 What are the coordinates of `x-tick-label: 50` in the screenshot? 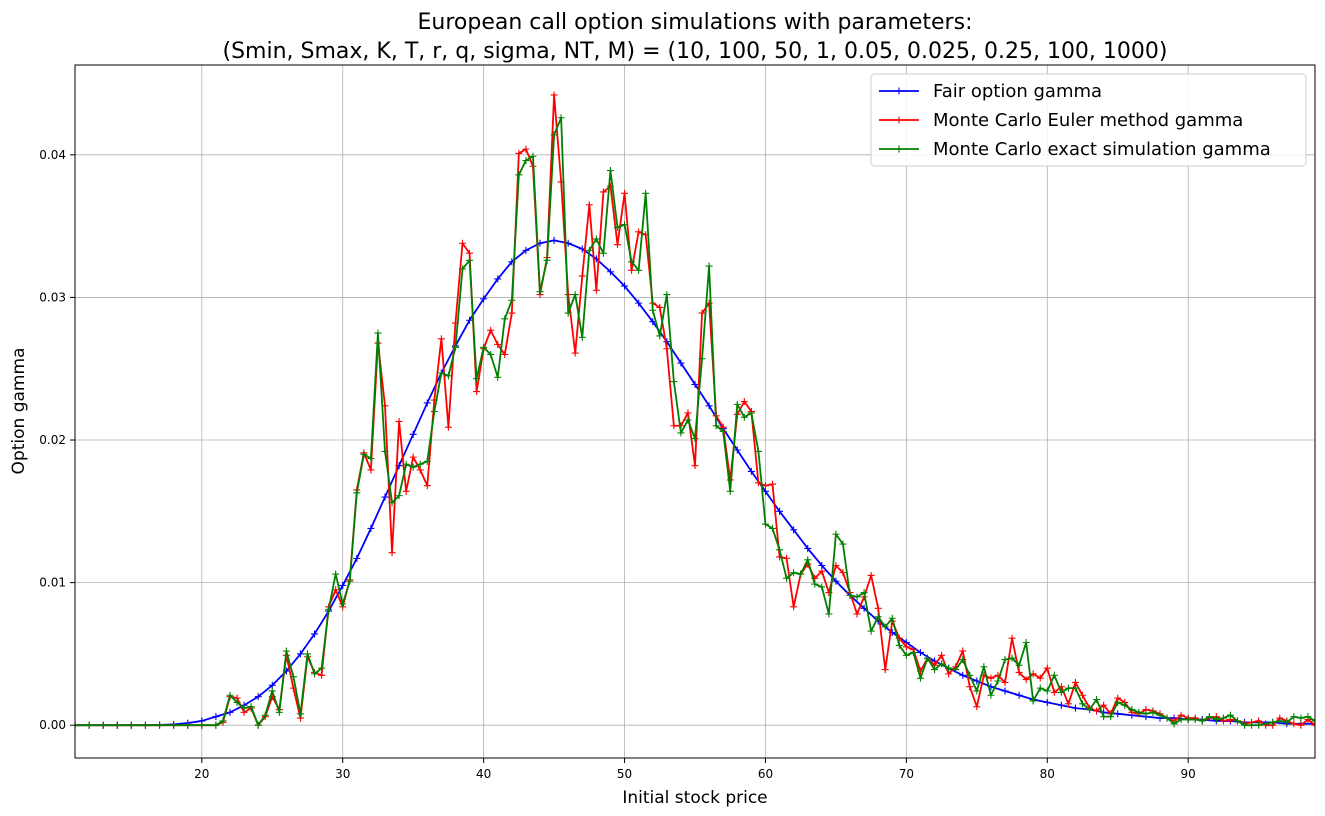 It's located at (624, 774).